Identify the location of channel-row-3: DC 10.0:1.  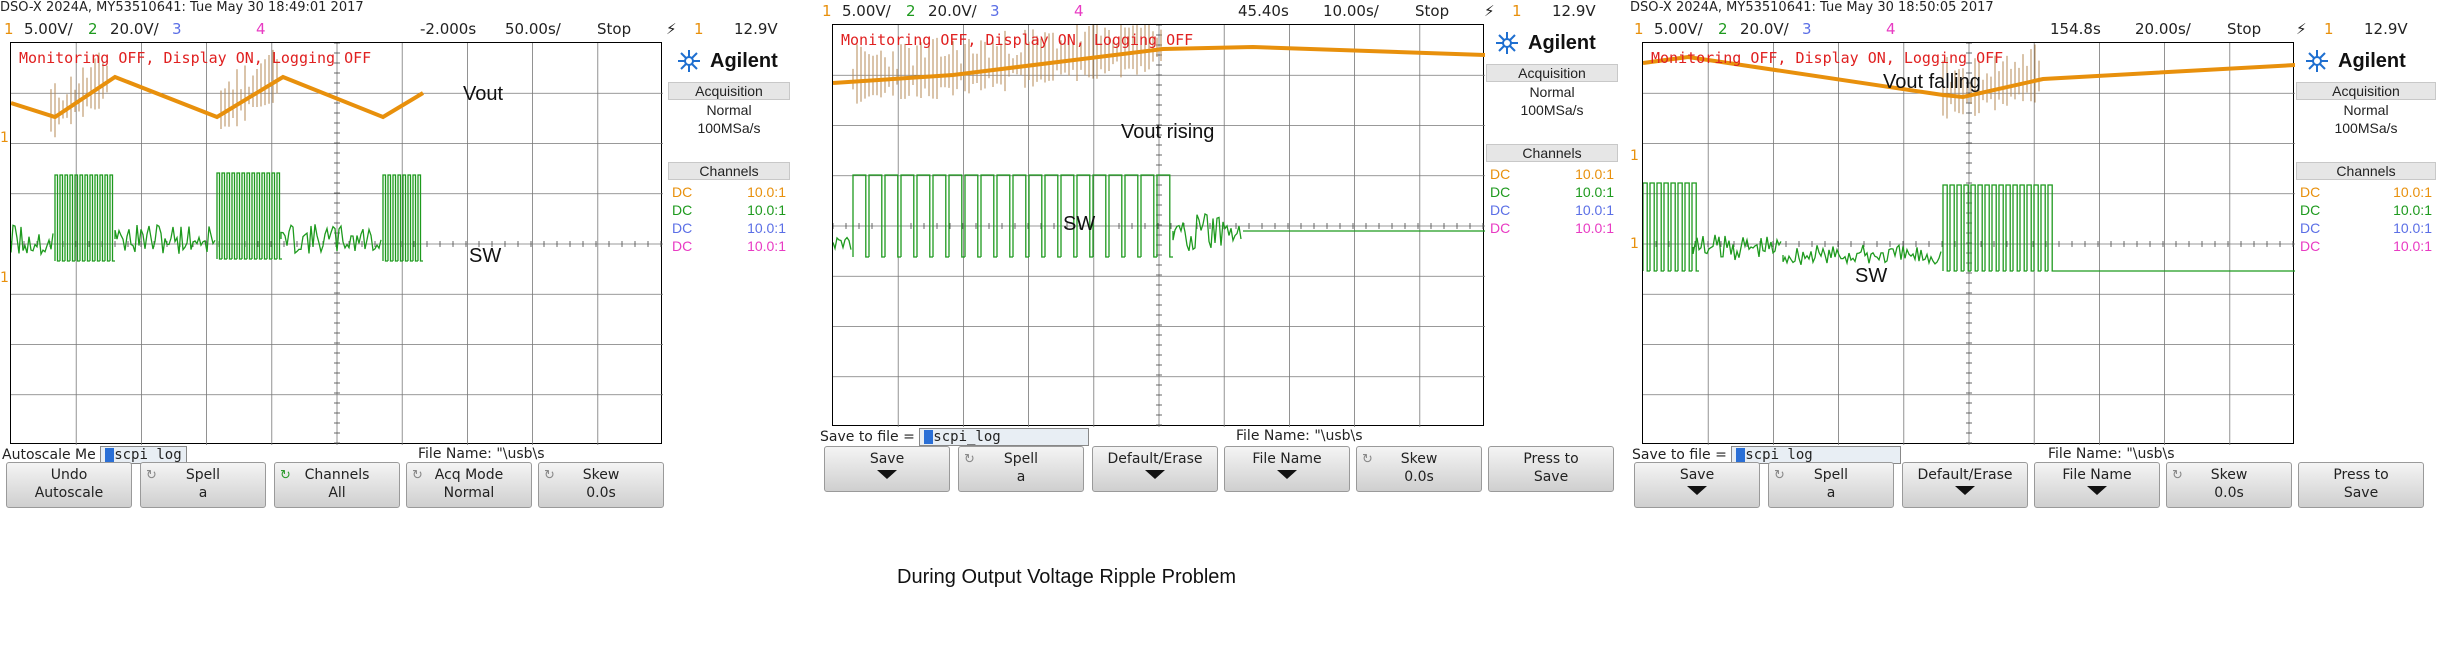
(729, 228).